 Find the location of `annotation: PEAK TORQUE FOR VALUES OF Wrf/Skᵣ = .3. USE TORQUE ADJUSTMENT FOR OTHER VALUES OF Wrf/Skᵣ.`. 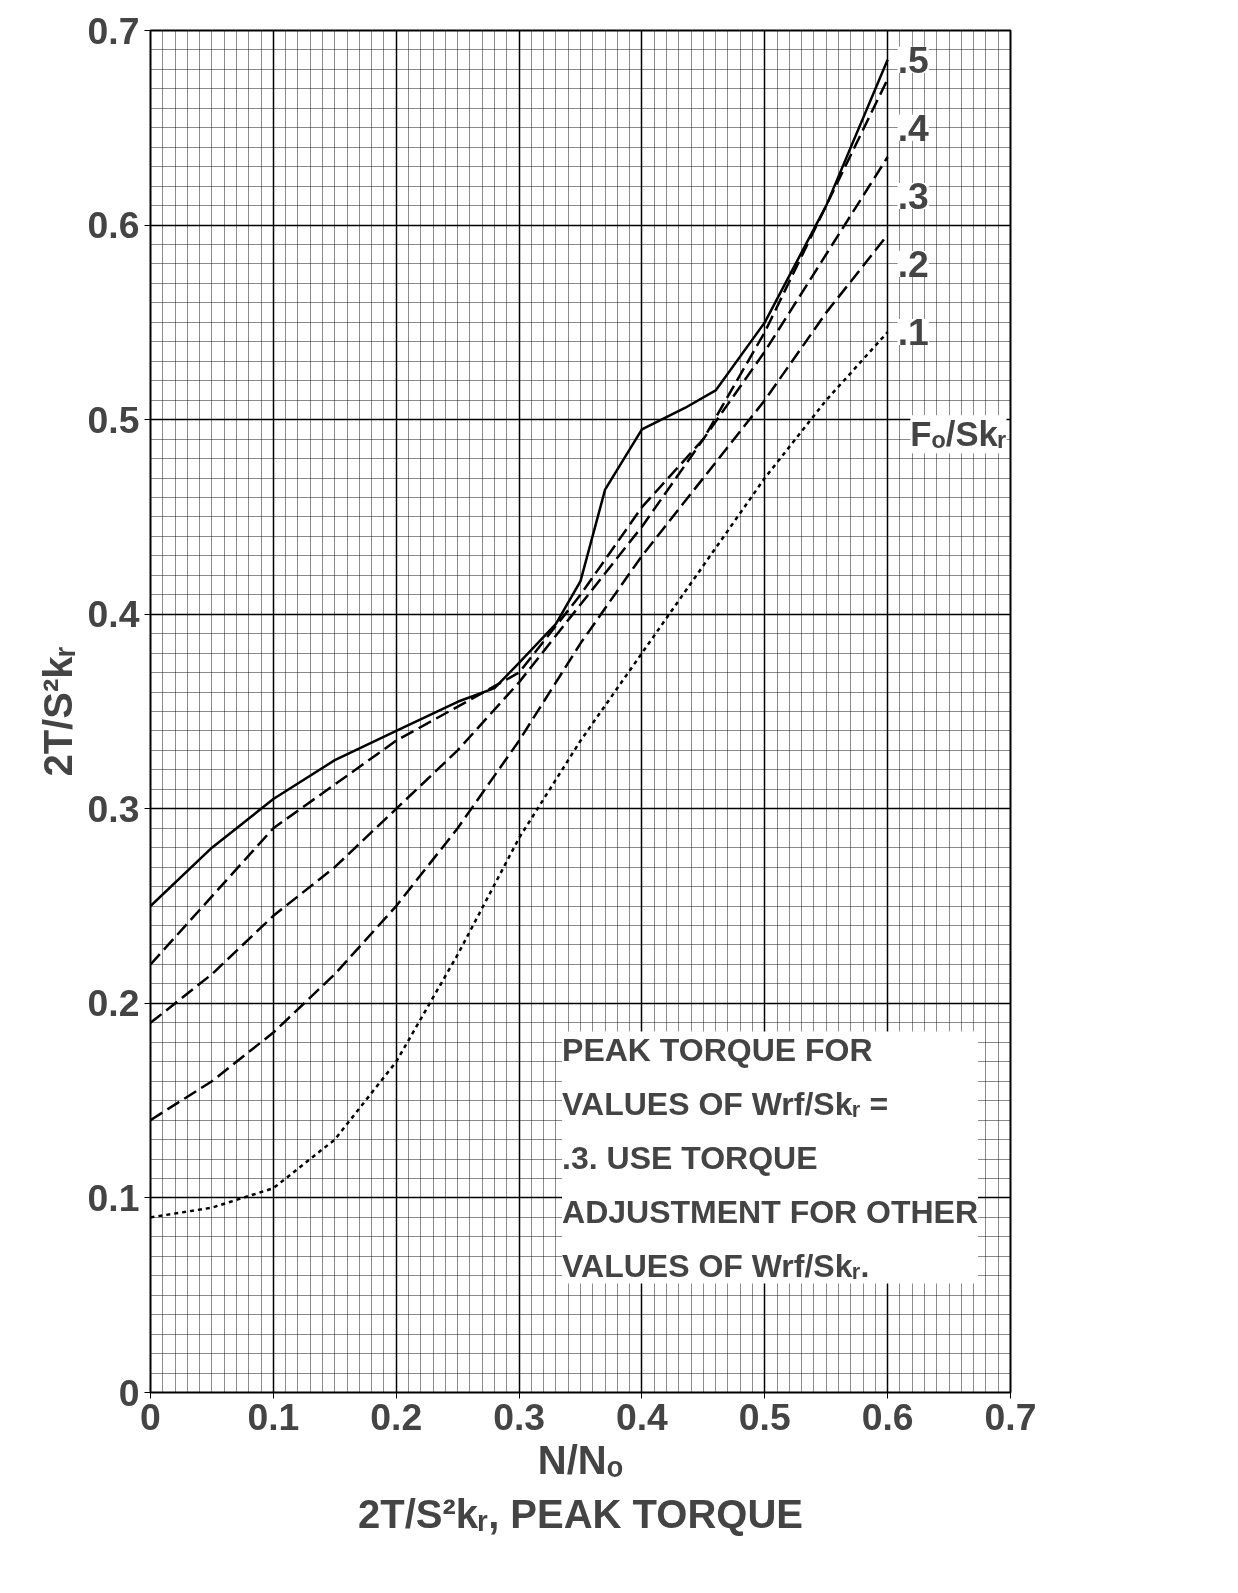

annotation: PEAK TORQUE FOR VALUES OF Wrf/Skᵣ = .3. USE TORQUE ADJUSTMENT FOR OTHER VALUES OF Wrf/Skᵣ. is located at coordinates (770, 1157).